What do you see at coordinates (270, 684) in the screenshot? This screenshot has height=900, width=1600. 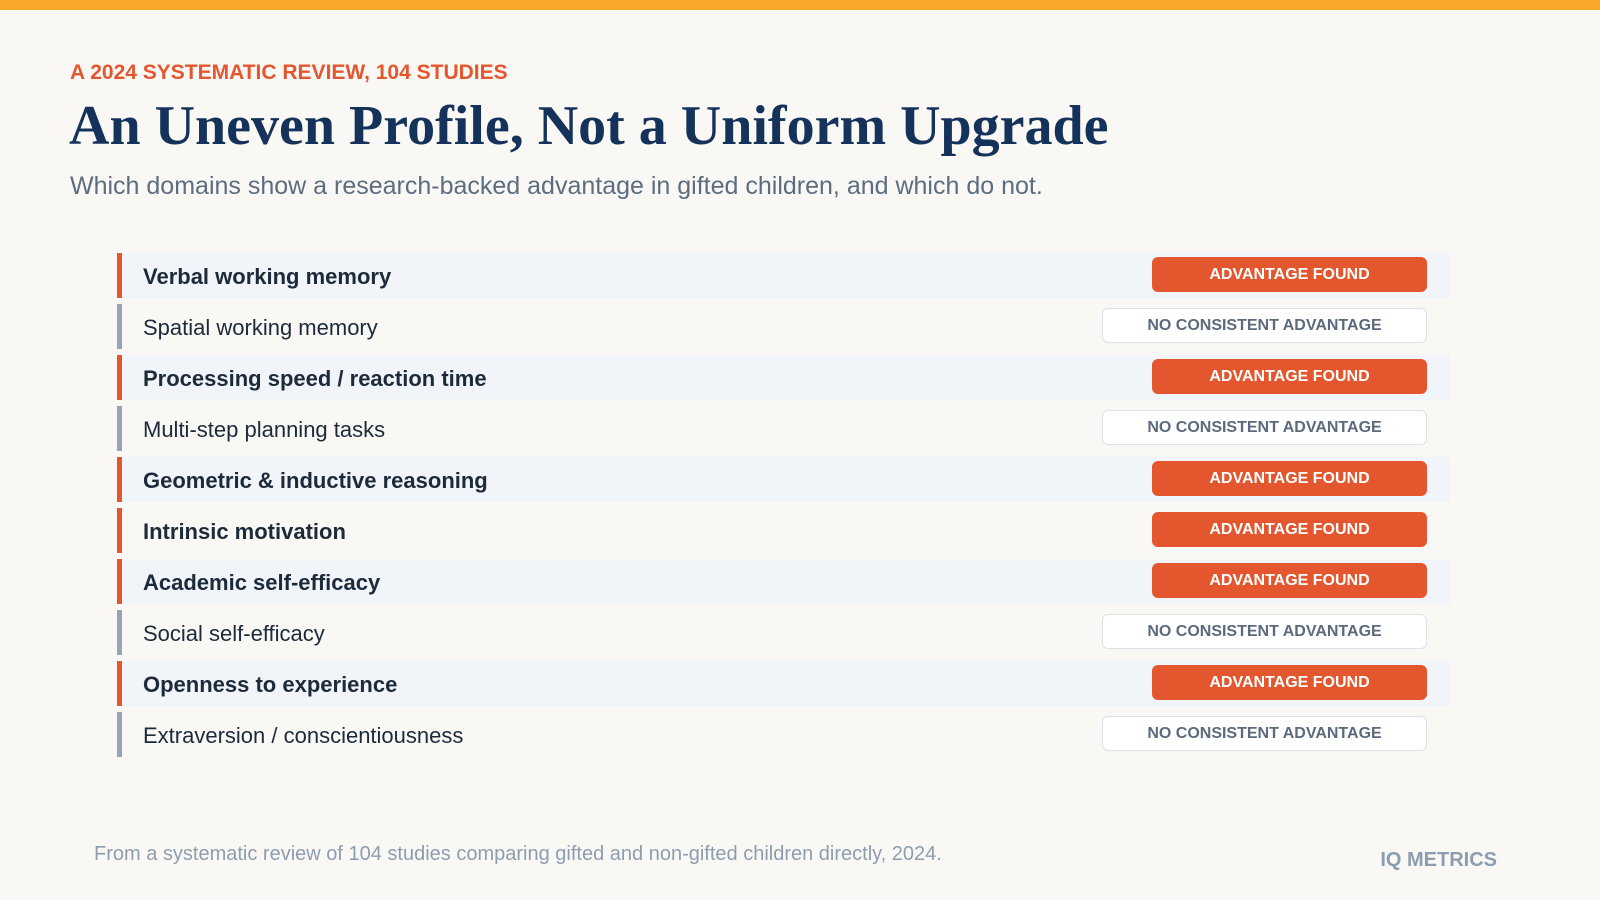 I see `domain-label: Openness to experience` at bounding box center [270, 684].